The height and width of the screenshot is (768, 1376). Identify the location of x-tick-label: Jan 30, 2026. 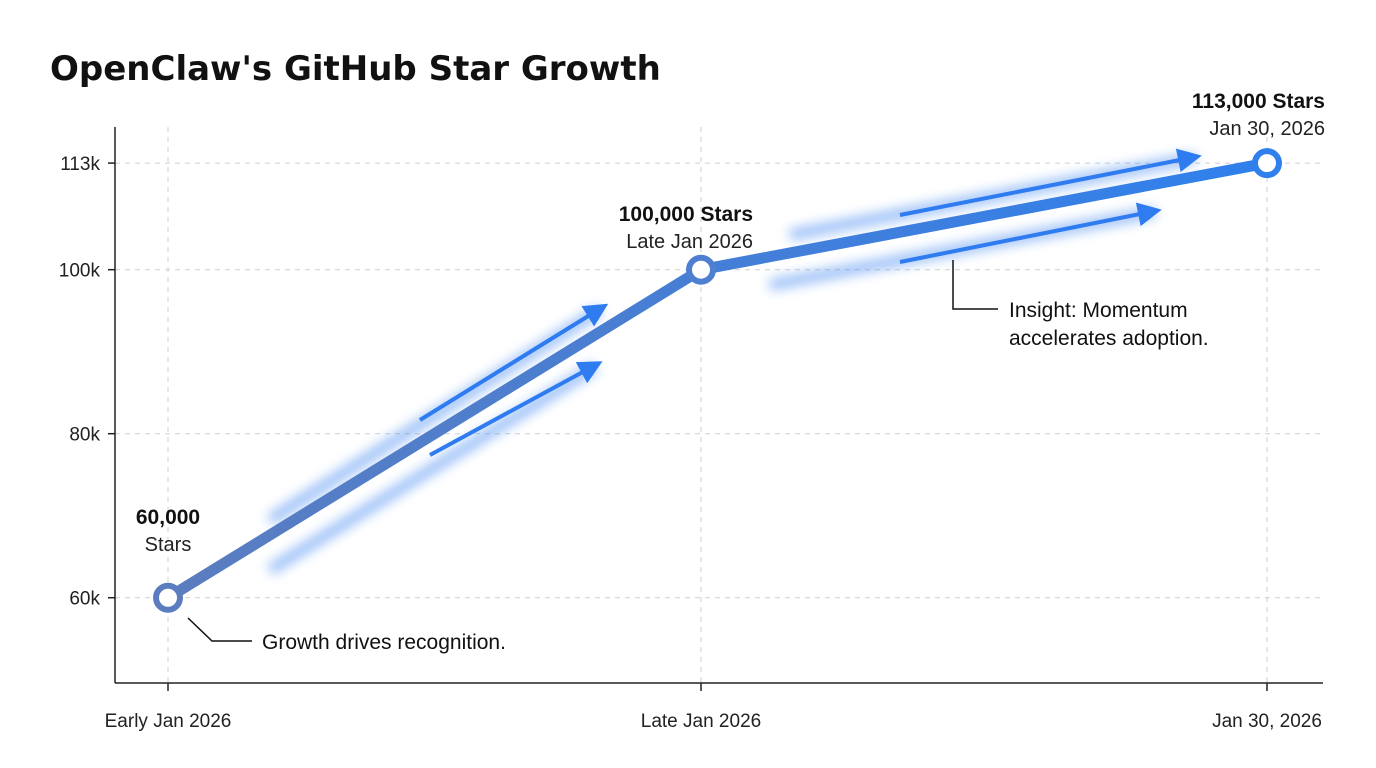
(1267, 721).